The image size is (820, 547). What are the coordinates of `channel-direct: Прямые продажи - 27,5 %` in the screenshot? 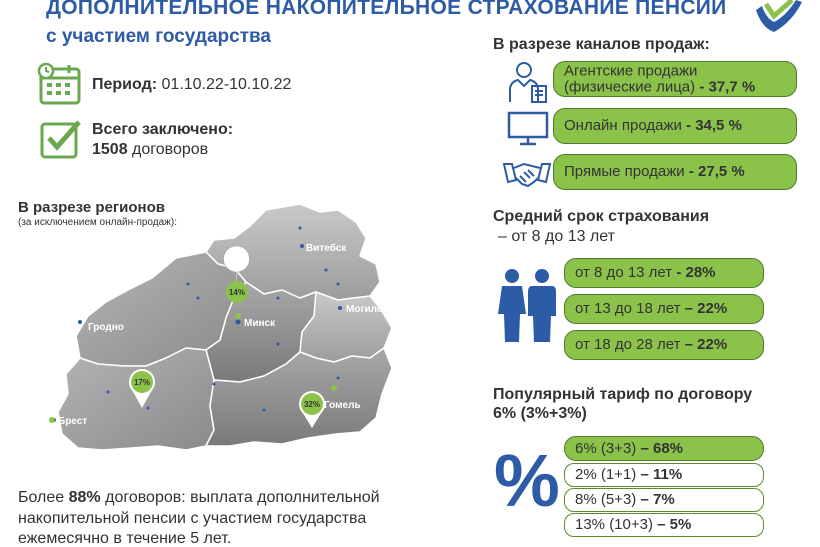 It's located at (675, 172).